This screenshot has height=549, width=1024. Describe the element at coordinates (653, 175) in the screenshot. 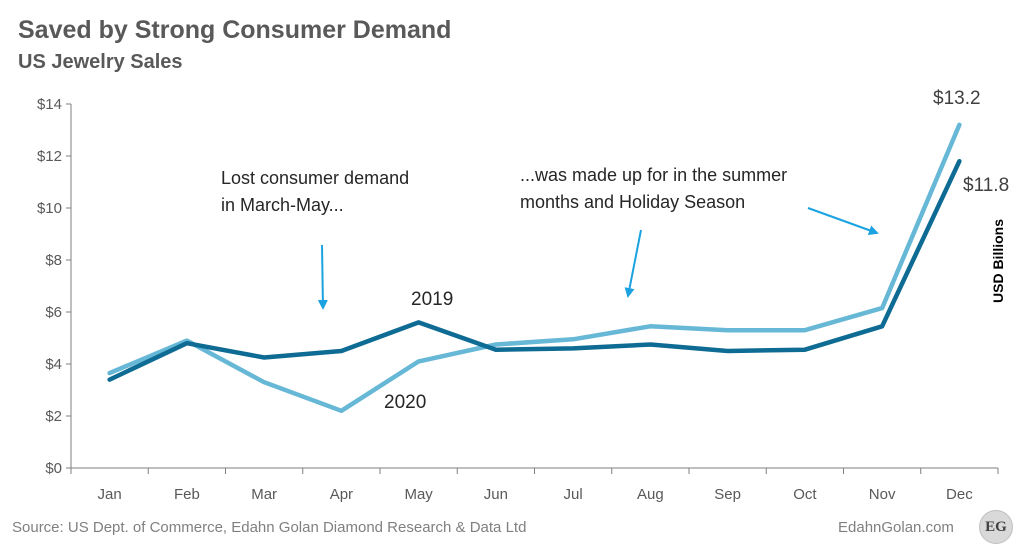

I see `annotation-made-up-line1: ...was made up for in the summer` at that location.